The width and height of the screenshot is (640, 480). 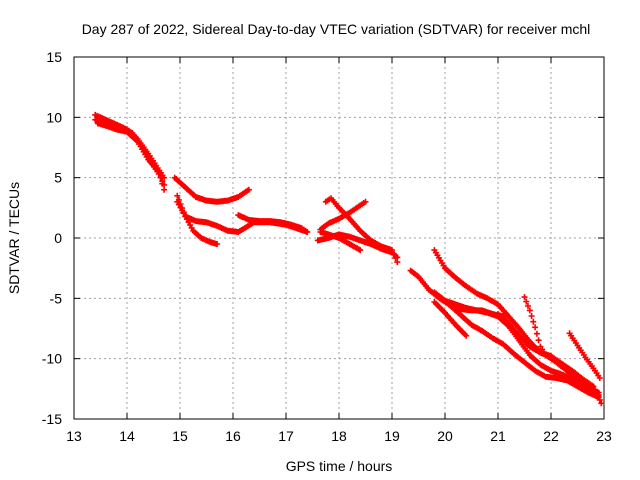 I want to click on series-s12, so click(x=462, y=300).